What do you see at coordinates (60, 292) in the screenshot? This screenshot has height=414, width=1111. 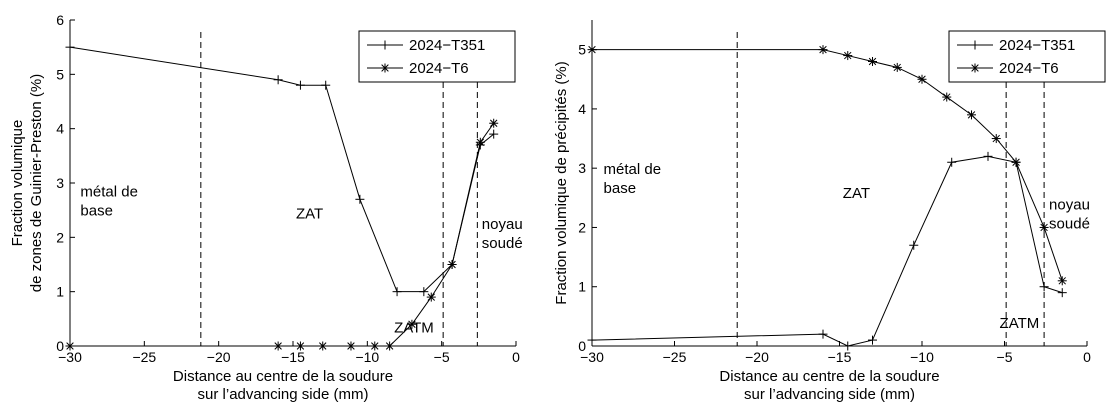 I see `chart1-y-tick-label: 1` at bounding box center [60, 292].